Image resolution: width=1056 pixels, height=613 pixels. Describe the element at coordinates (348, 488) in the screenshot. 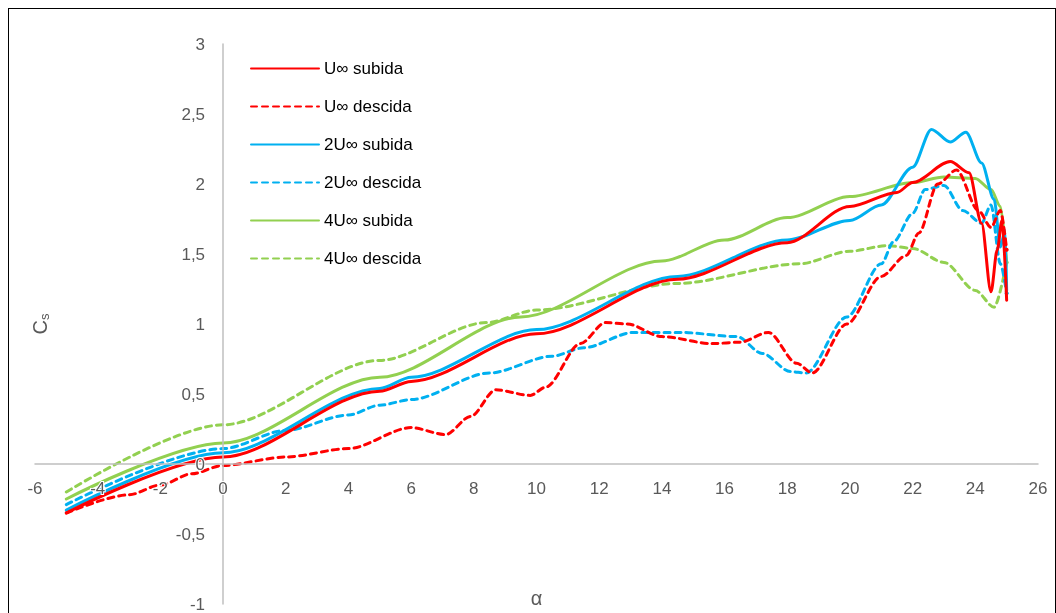

I see `x-tick-label: 4` at that location.